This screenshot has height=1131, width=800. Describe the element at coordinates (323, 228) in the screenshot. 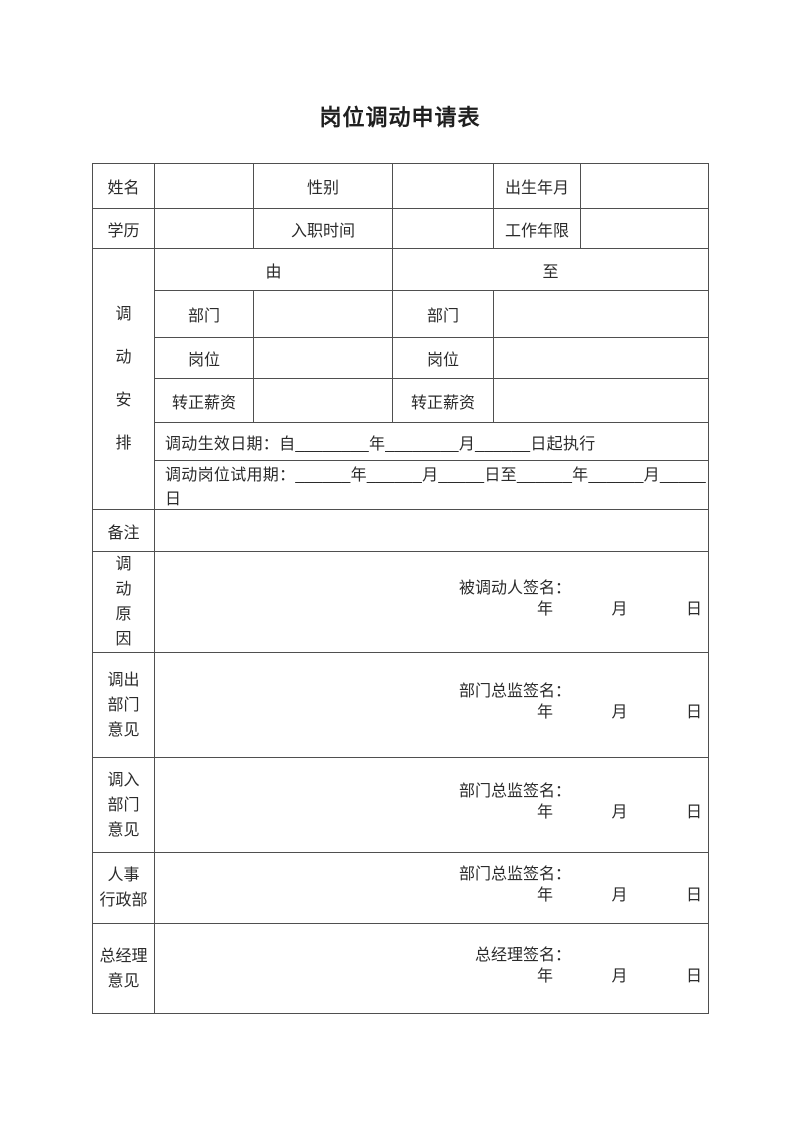

I see `hire-date-label: 入职时间` at that location.